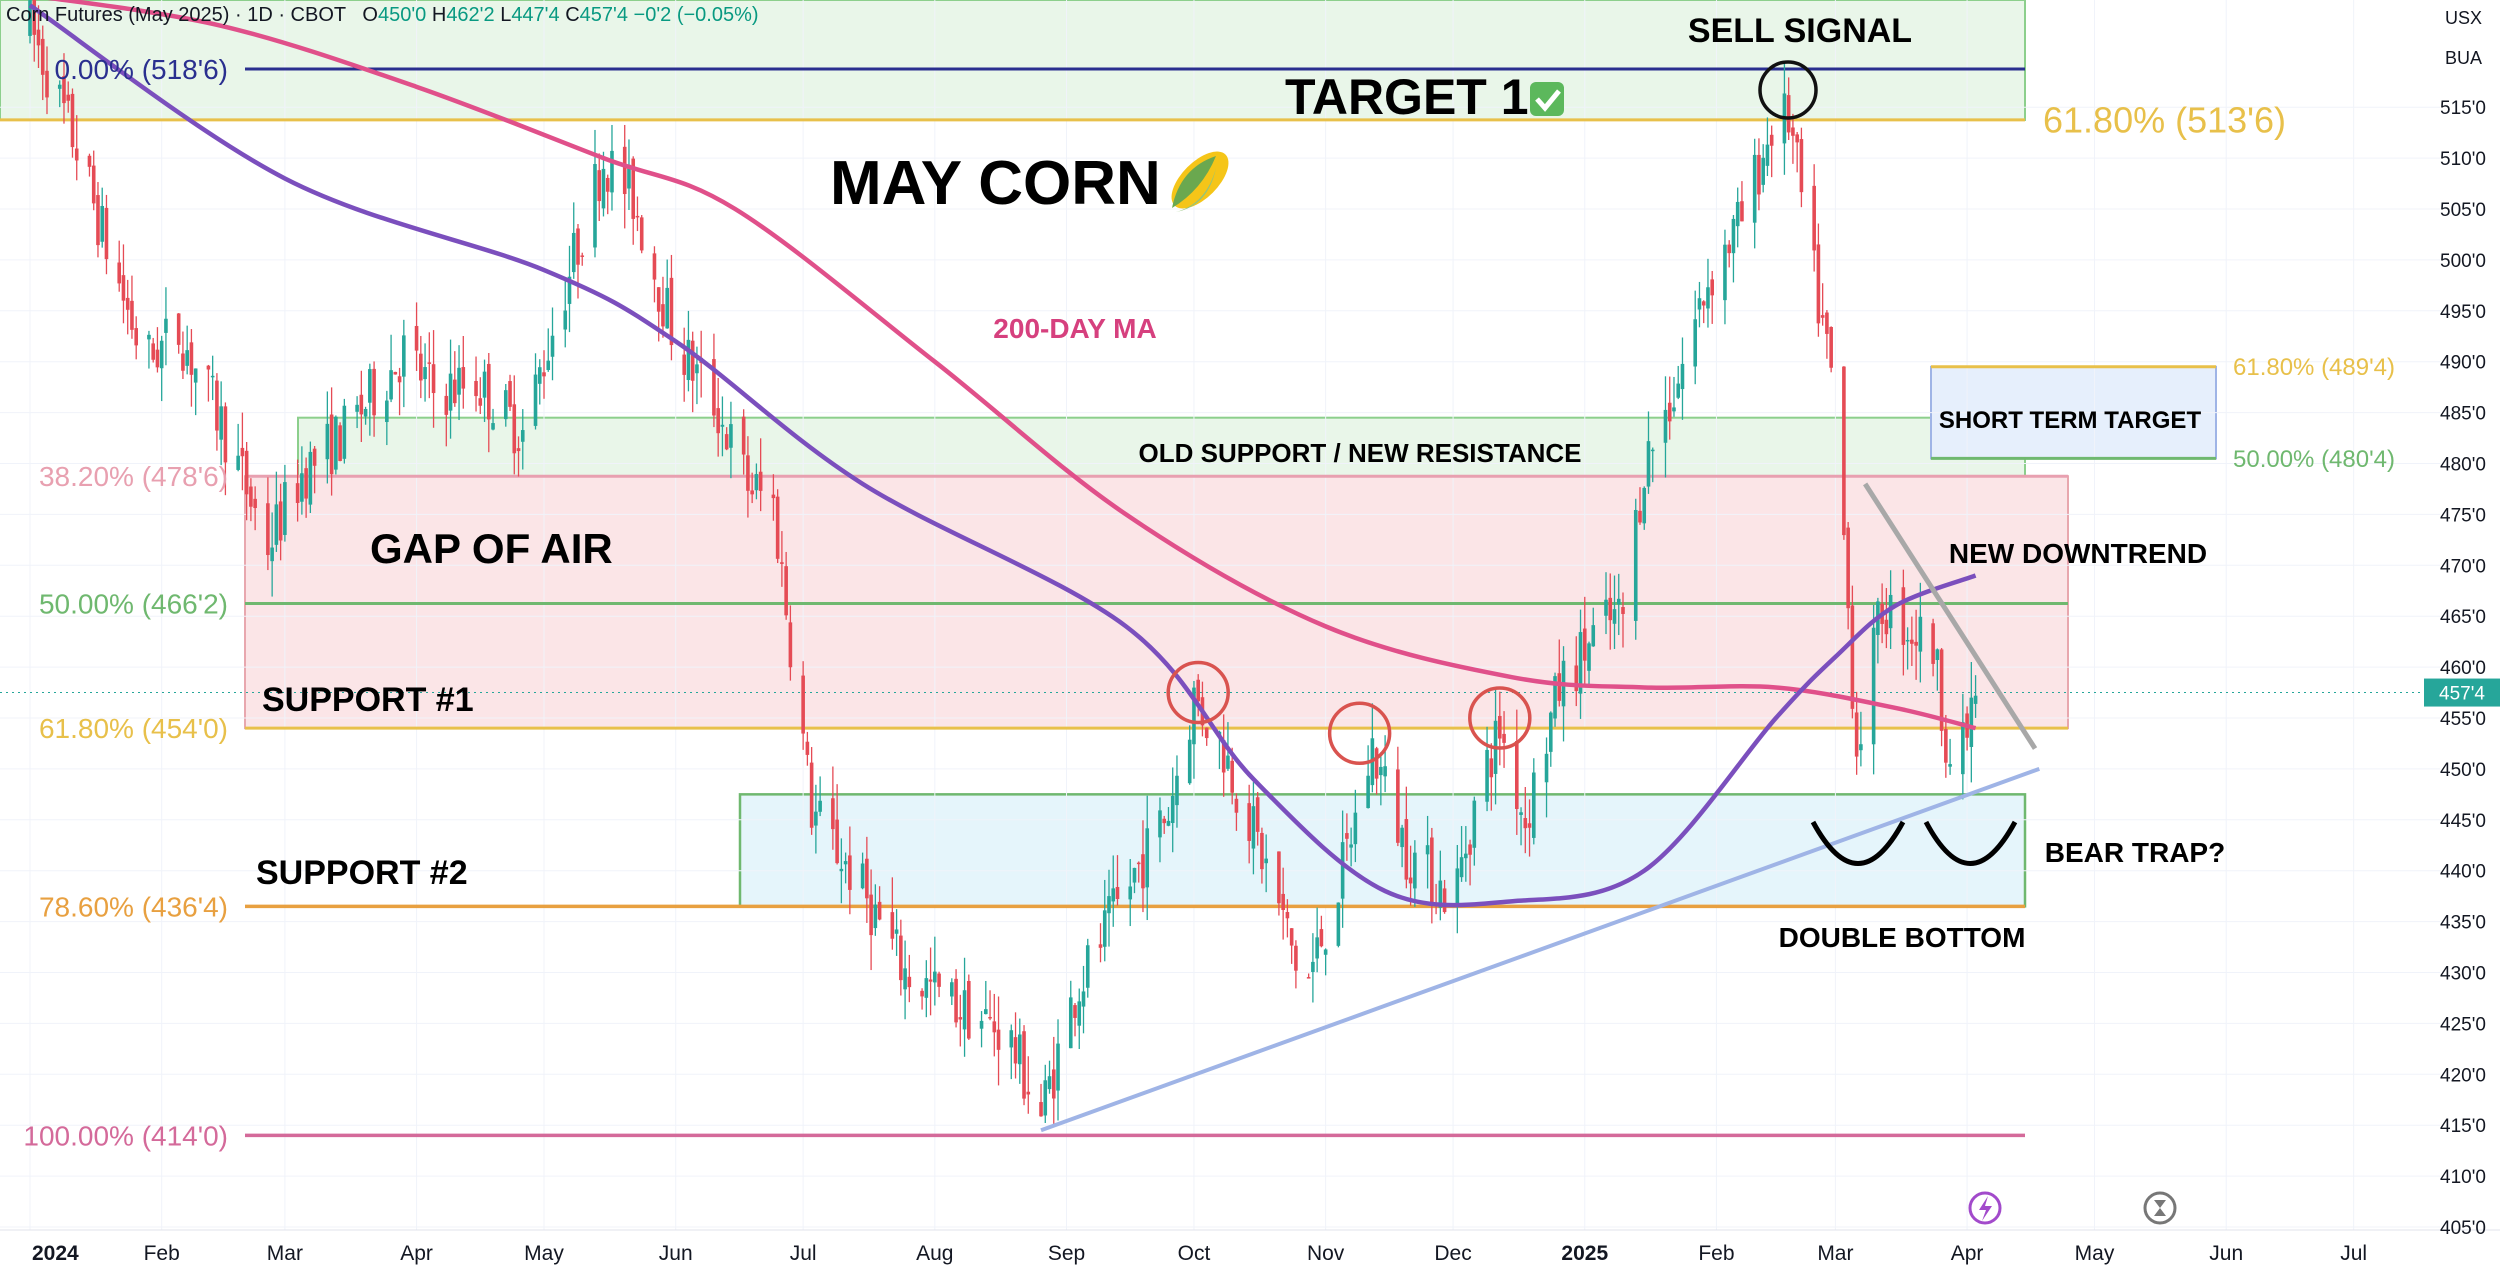 The image size is (2500, 1275). What do you see at coordinates (362, 873) in the screenshot?
I see `support2-label: SUPPORT #2` at bounding box center [362, 873].